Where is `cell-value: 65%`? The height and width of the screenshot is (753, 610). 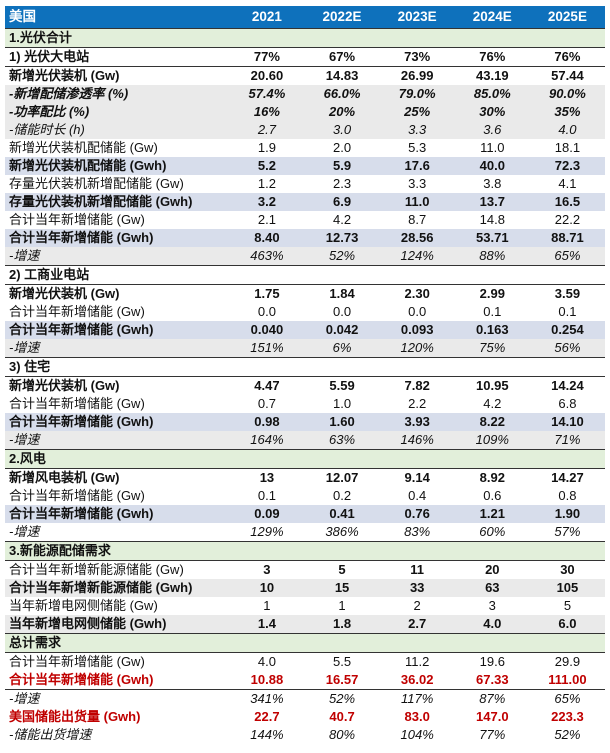
cell-value: 65% is located at coordinates (567, 698).